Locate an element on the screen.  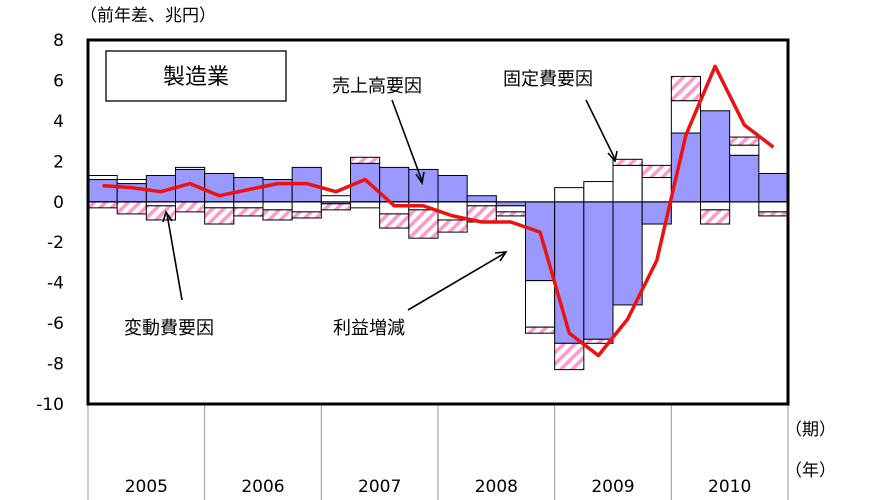
y-tick-label: -6 is located at coordinates (55, 324).